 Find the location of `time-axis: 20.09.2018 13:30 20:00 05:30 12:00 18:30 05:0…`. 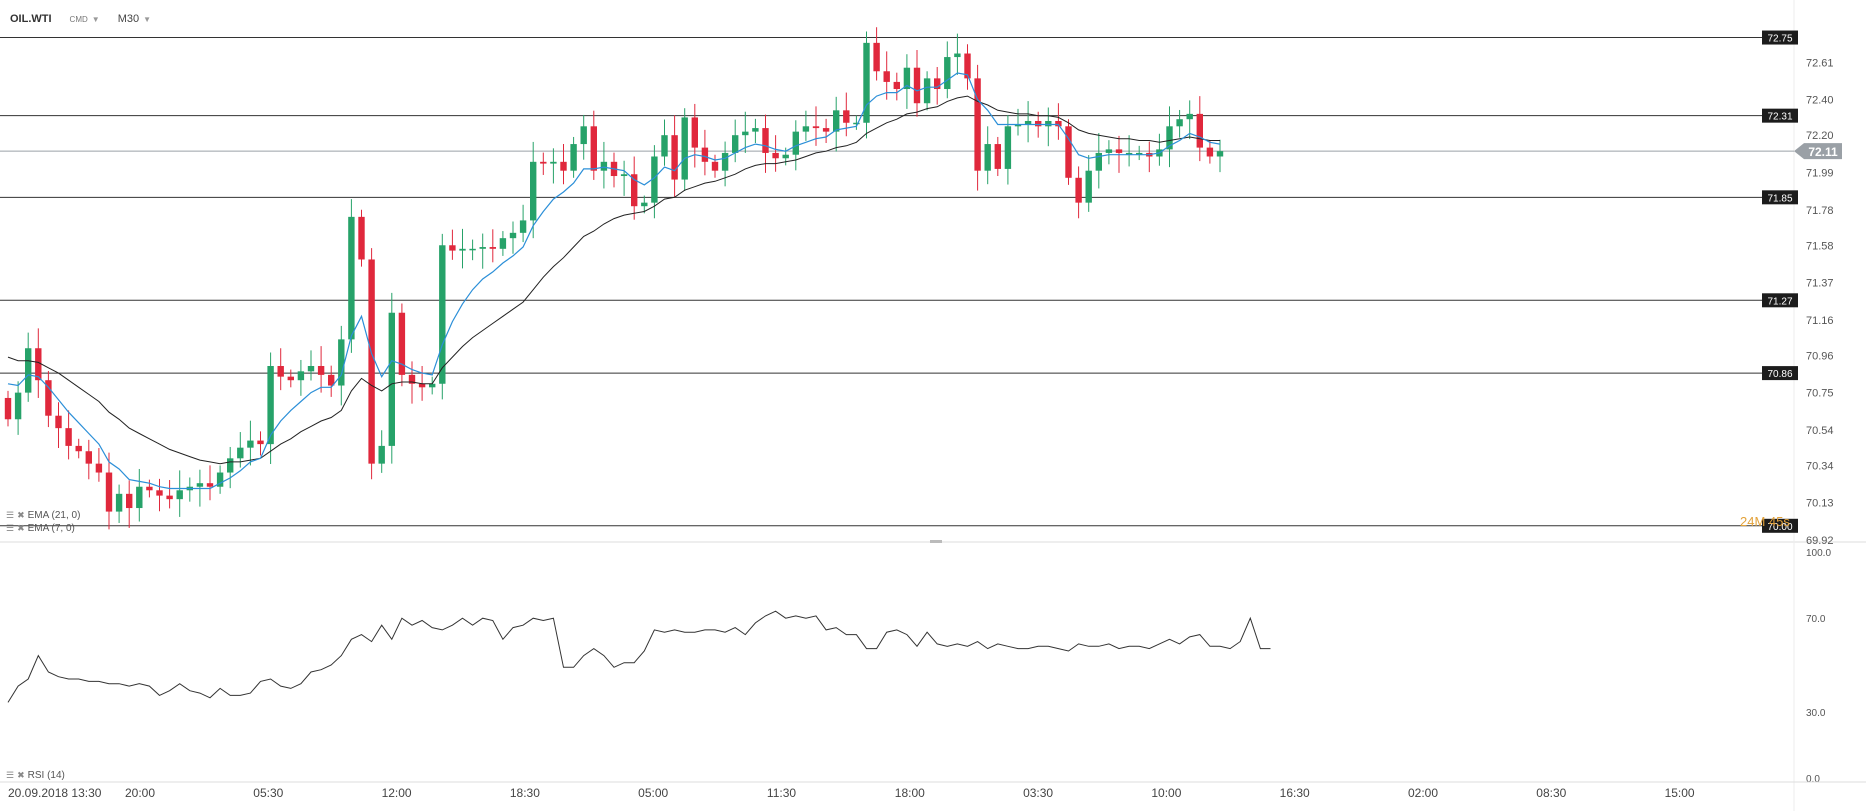

time-axis: 20.09.2018 13:30 20:00 05:30 12:00 18:30 05:0… is located at coordinates (933, 790).